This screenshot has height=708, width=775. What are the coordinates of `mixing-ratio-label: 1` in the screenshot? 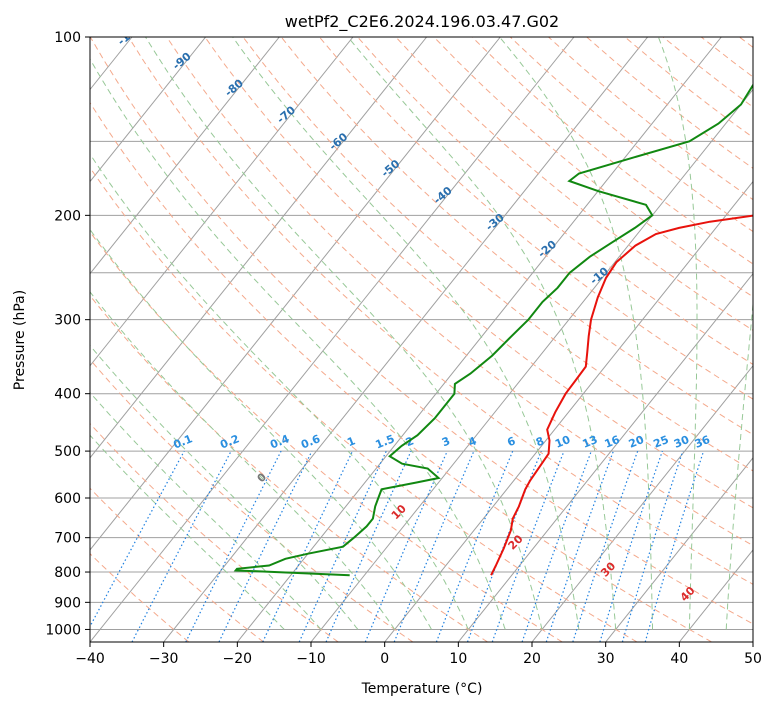 It's located at (351, 441).